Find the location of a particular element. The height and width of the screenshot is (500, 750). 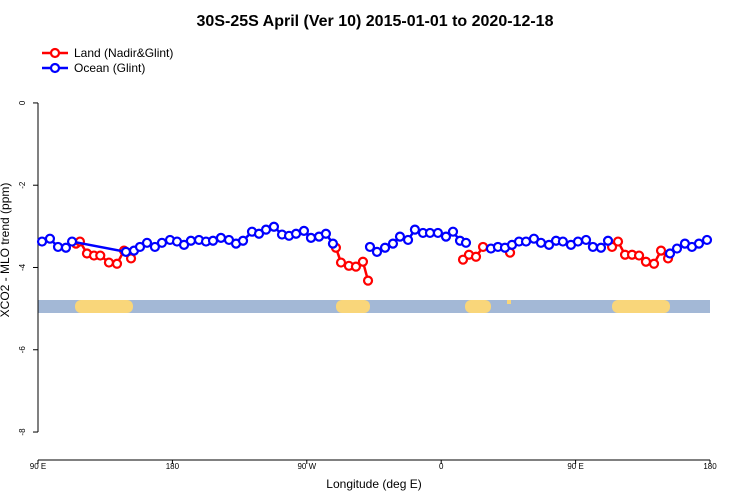

y-tick-label: -8 is located at coordinates (22, 432).